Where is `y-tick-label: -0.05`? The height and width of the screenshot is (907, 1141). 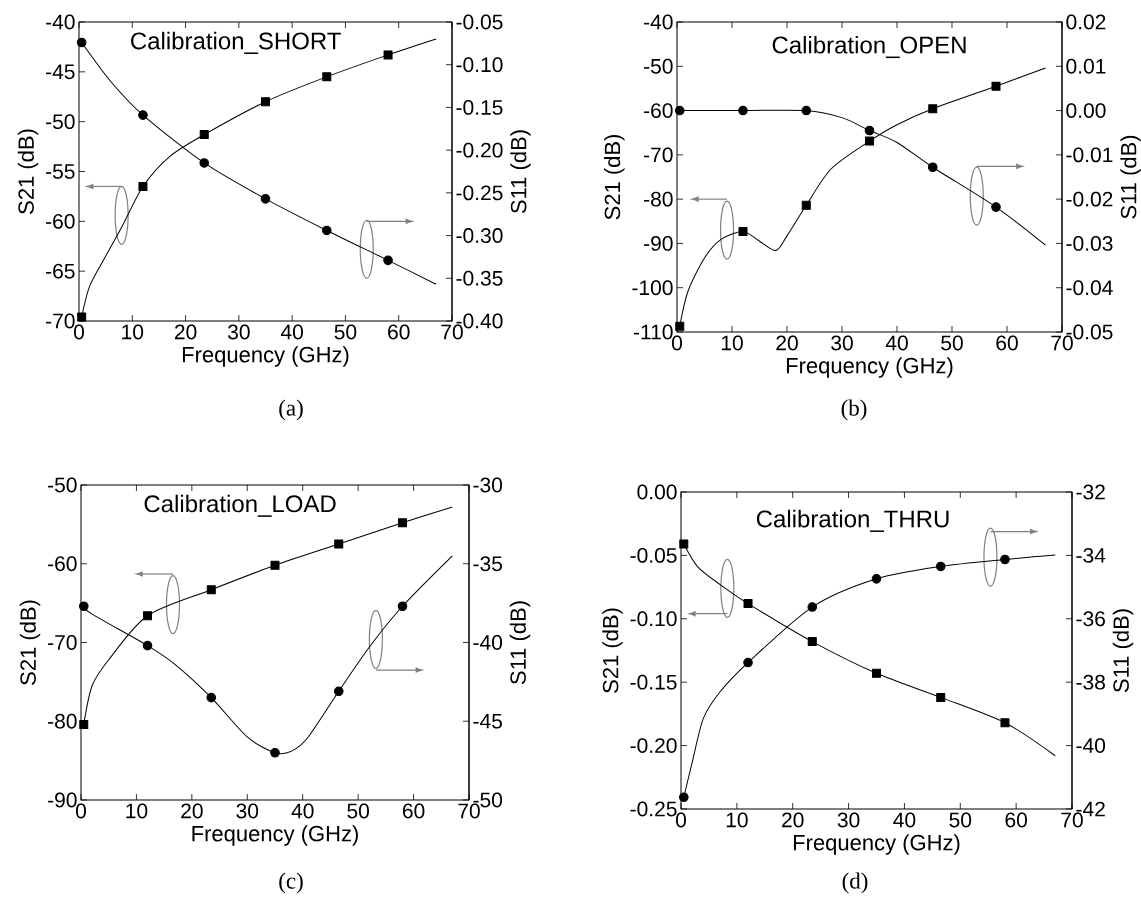 y-tick-label: -0.05 is located at coordinates (653, 555).